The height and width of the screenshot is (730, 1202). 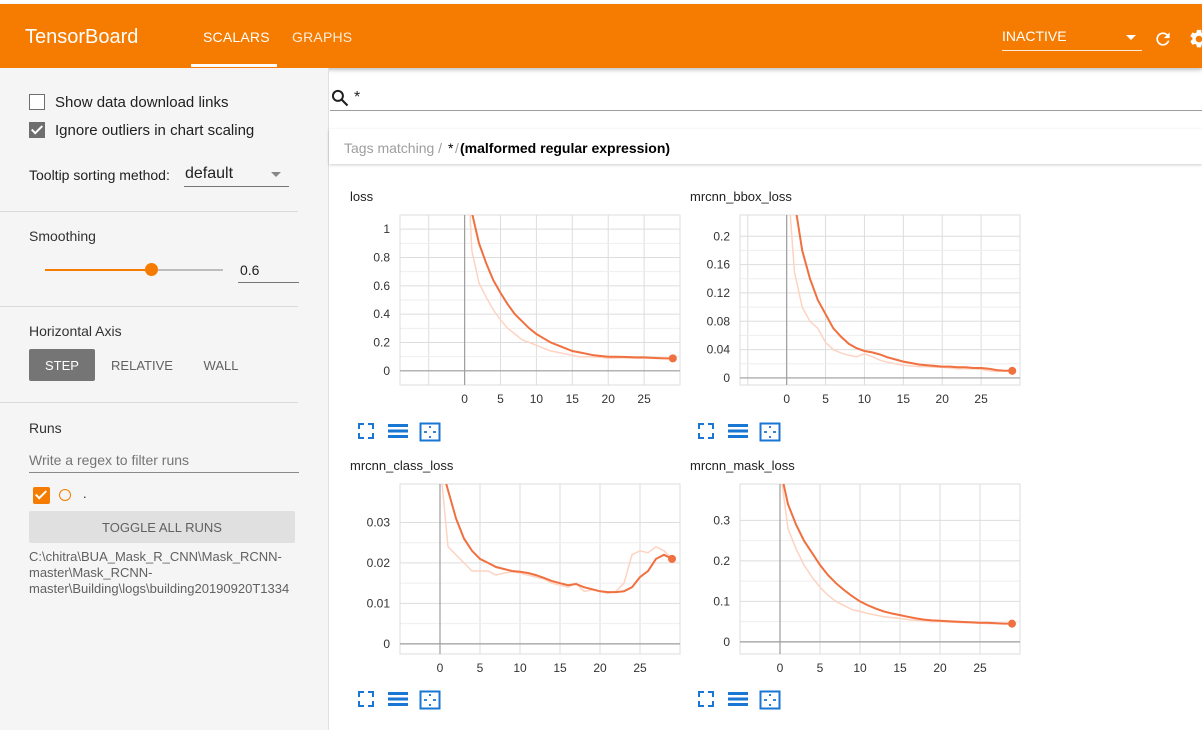 I want to click on axis-step-button: Step, so click(x=62, y=365).